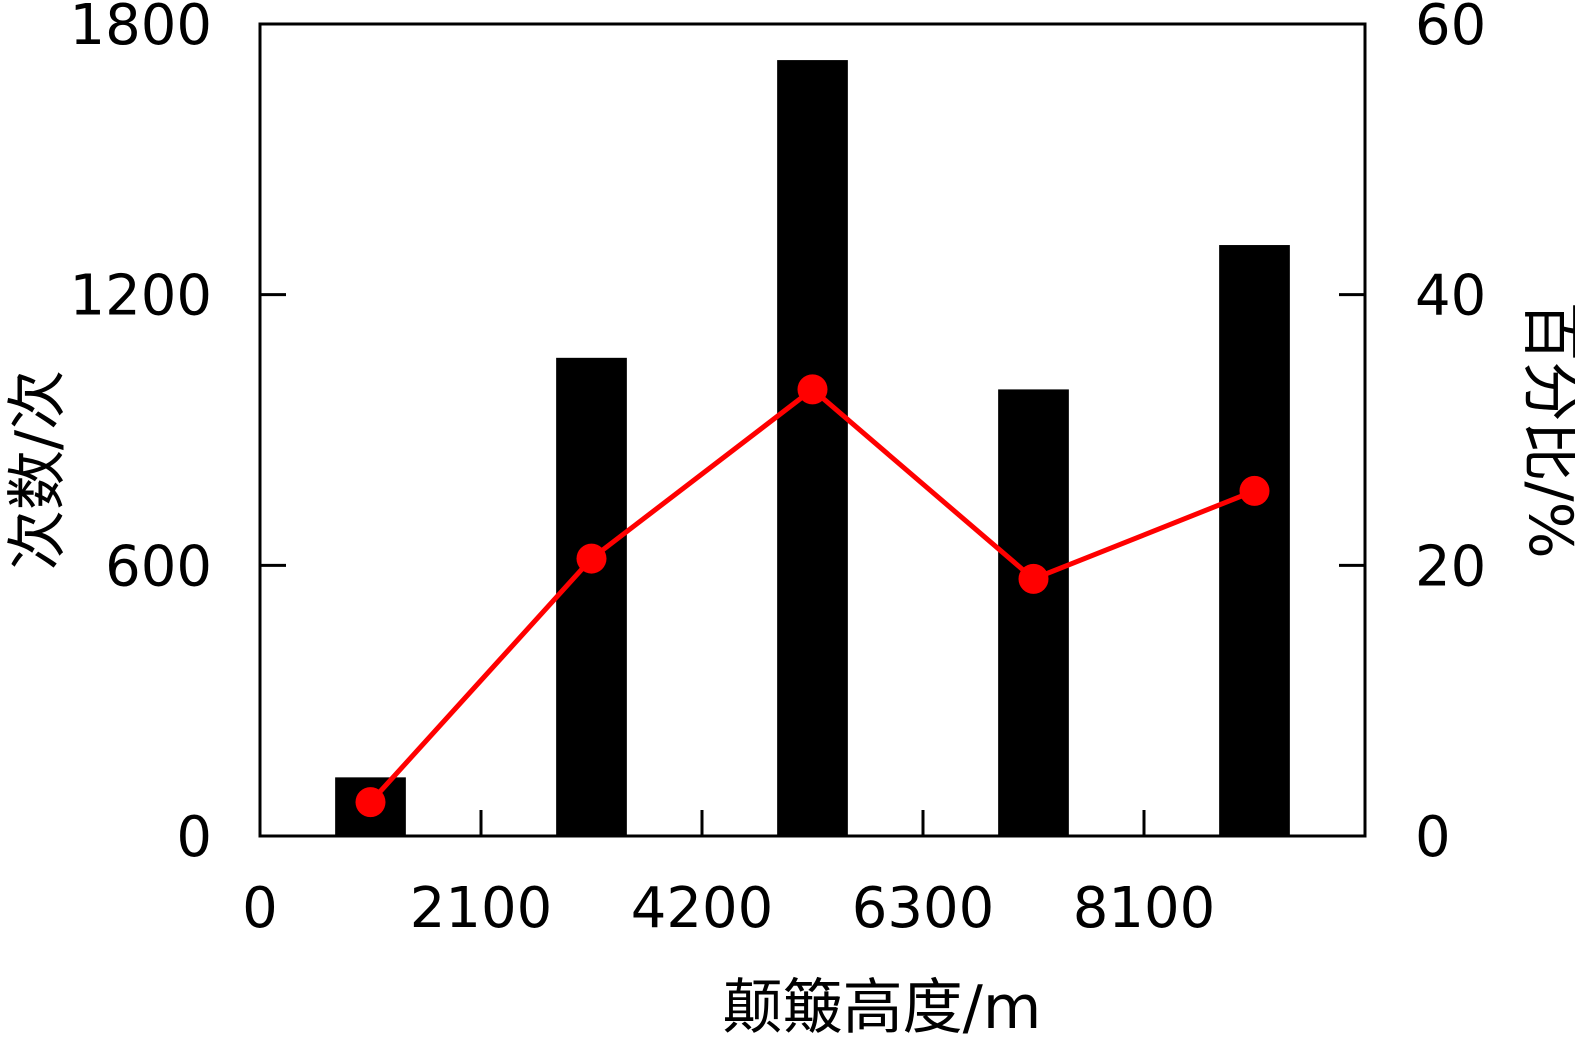 This screenshot has height=1046, width=1575. What do you see at coordinates (1450, 566) in the screenshot?
I see `y-right-tick-label: 20` at bounding box center [1450, 566].